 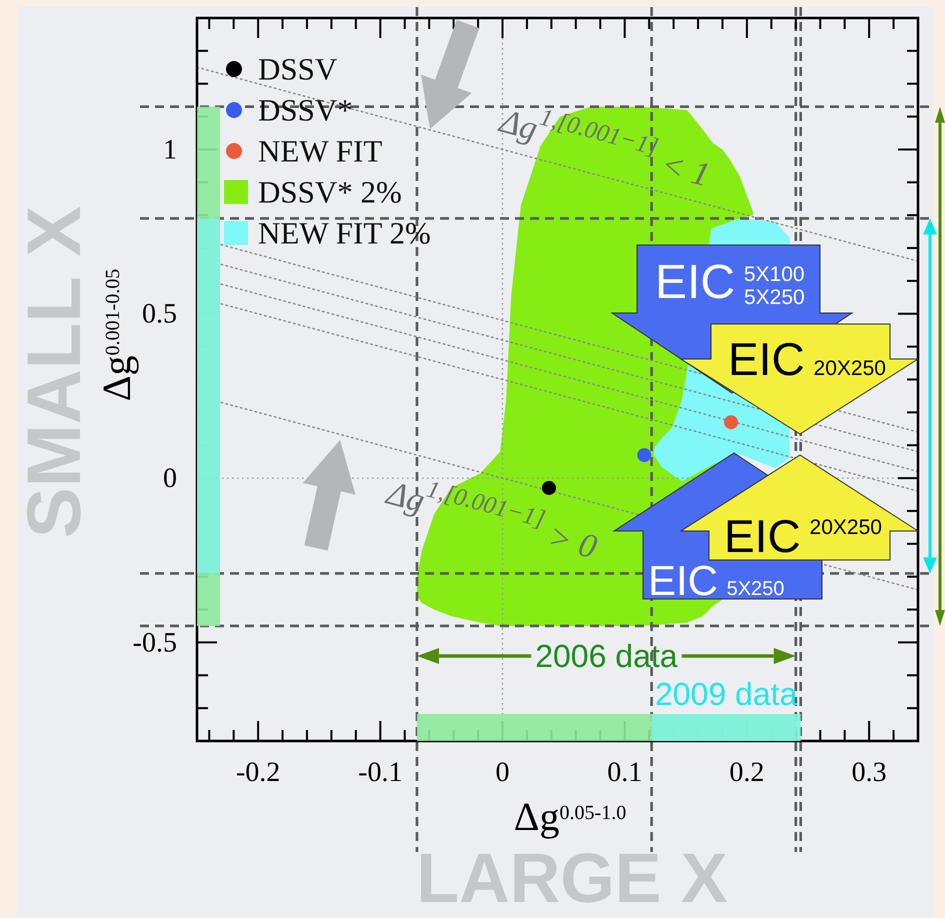 I want to click on annotation: 2006 data, so click(x=606, y=656).